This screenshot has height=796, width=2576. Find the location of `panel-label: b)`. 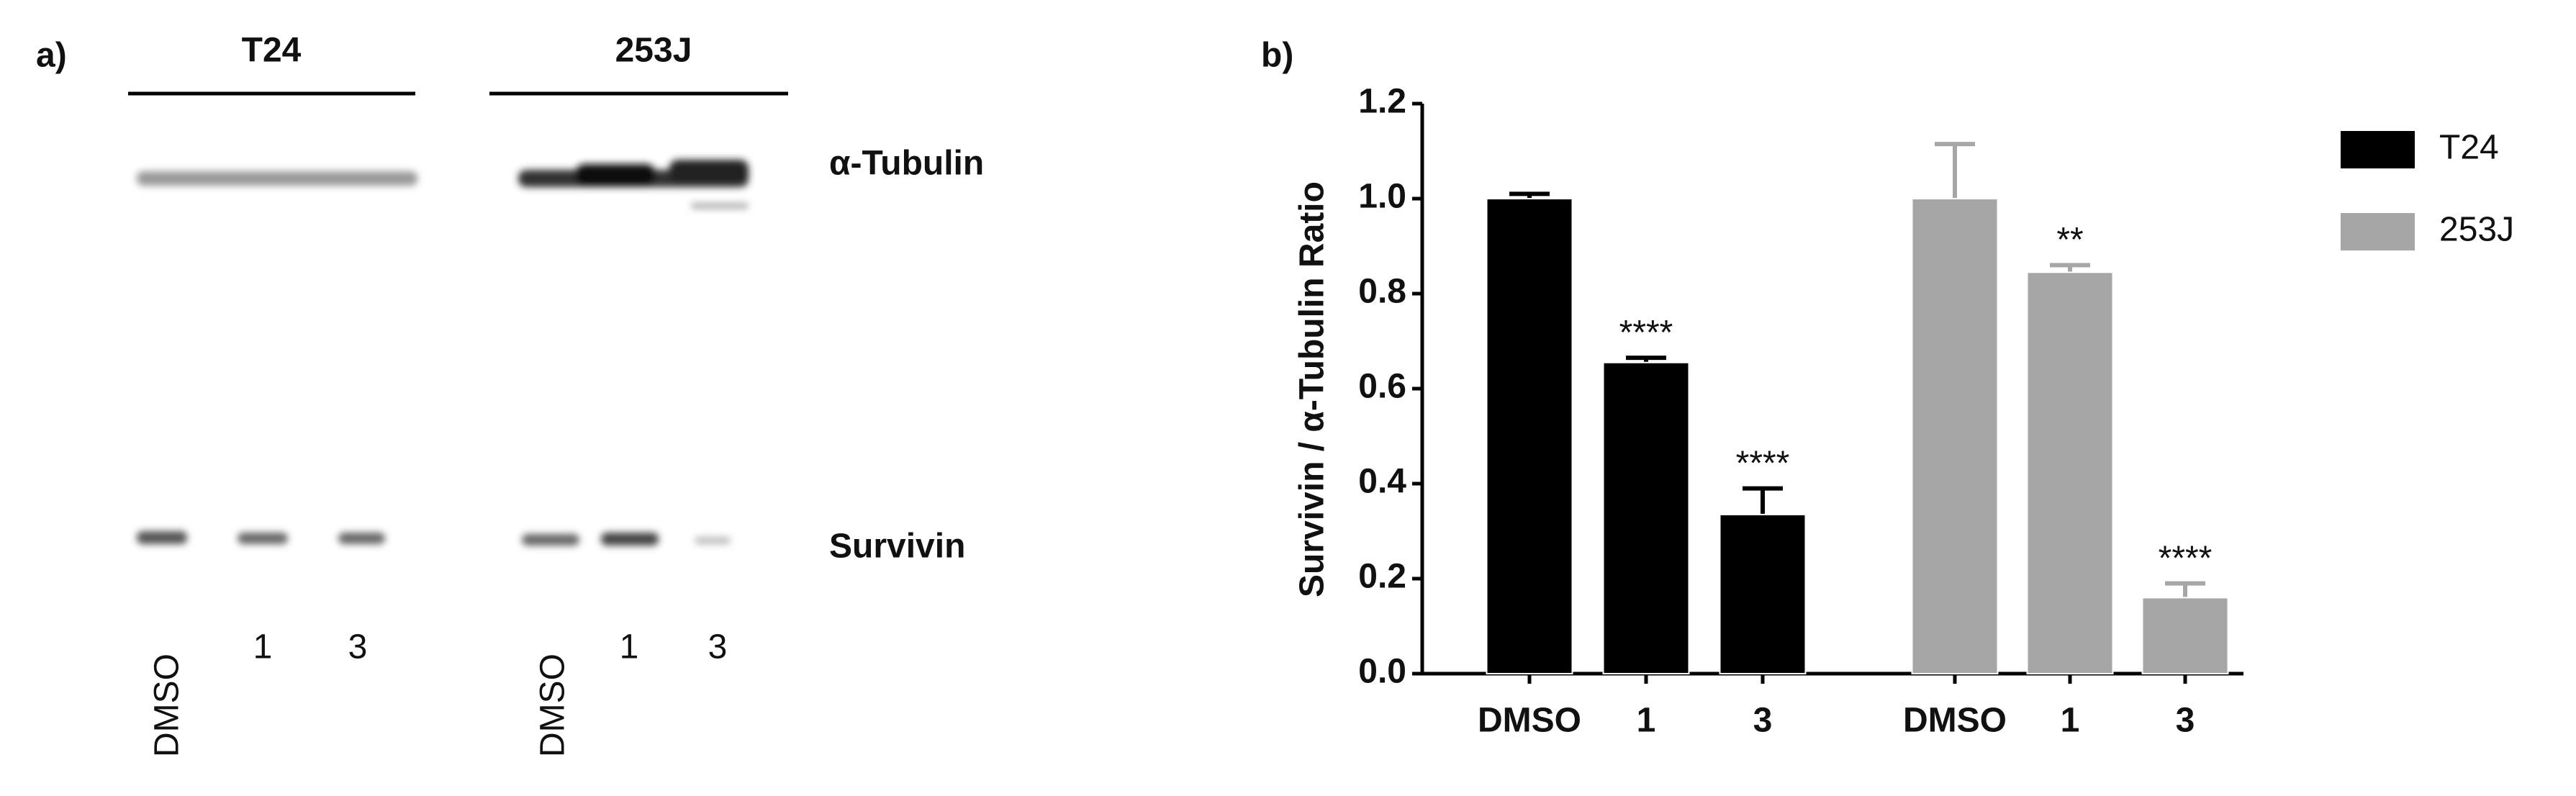

panel-label: b) is located at coordinates (1277, 56).